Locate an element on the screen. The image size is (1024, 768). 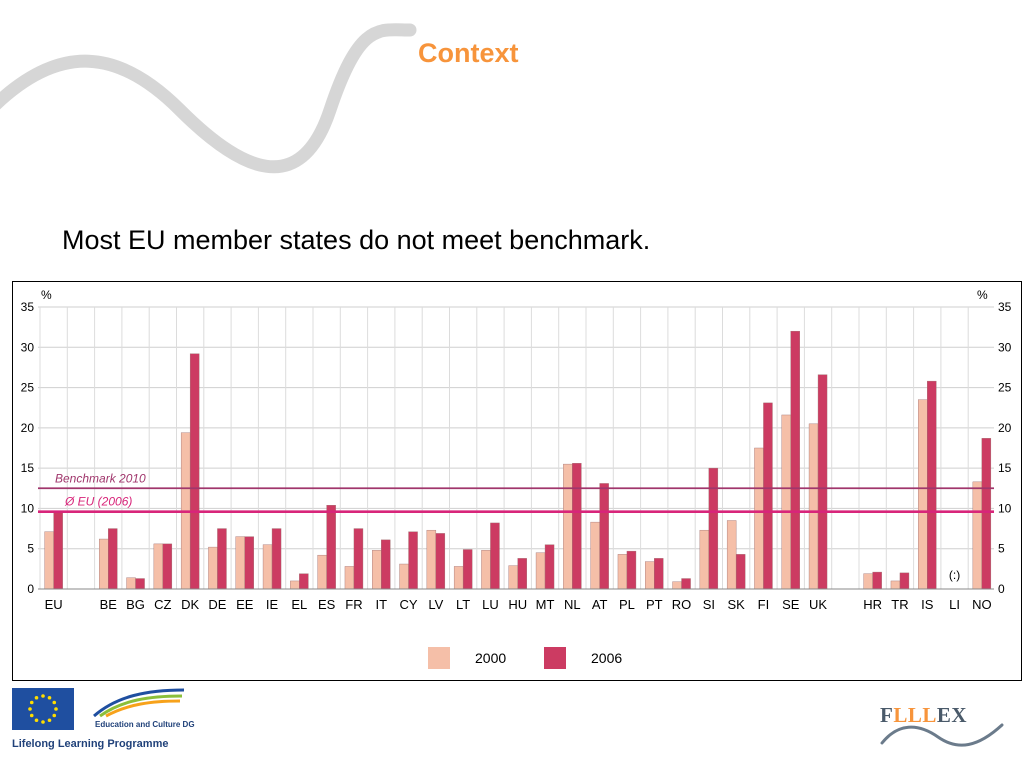
bar-2000-DE is located at coordinates (213, 568).